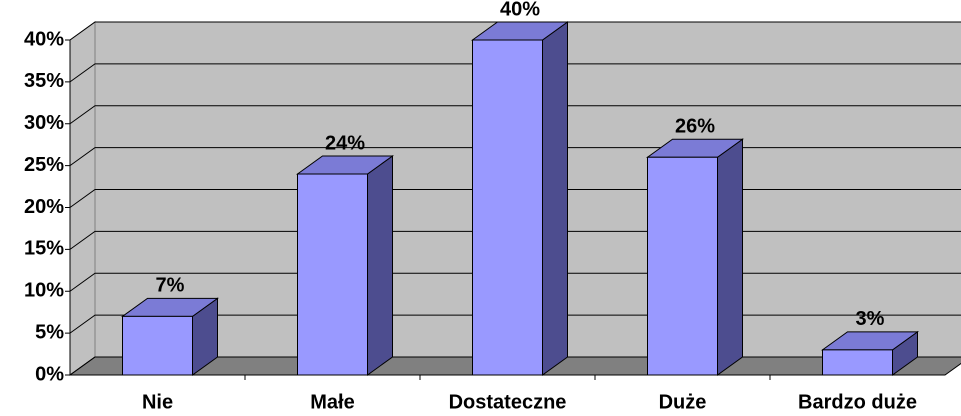  What do you see at coordinates (332, 402) in the screenshot?
I see `x-tick-label: Małe` at bounding box center [332, 402].